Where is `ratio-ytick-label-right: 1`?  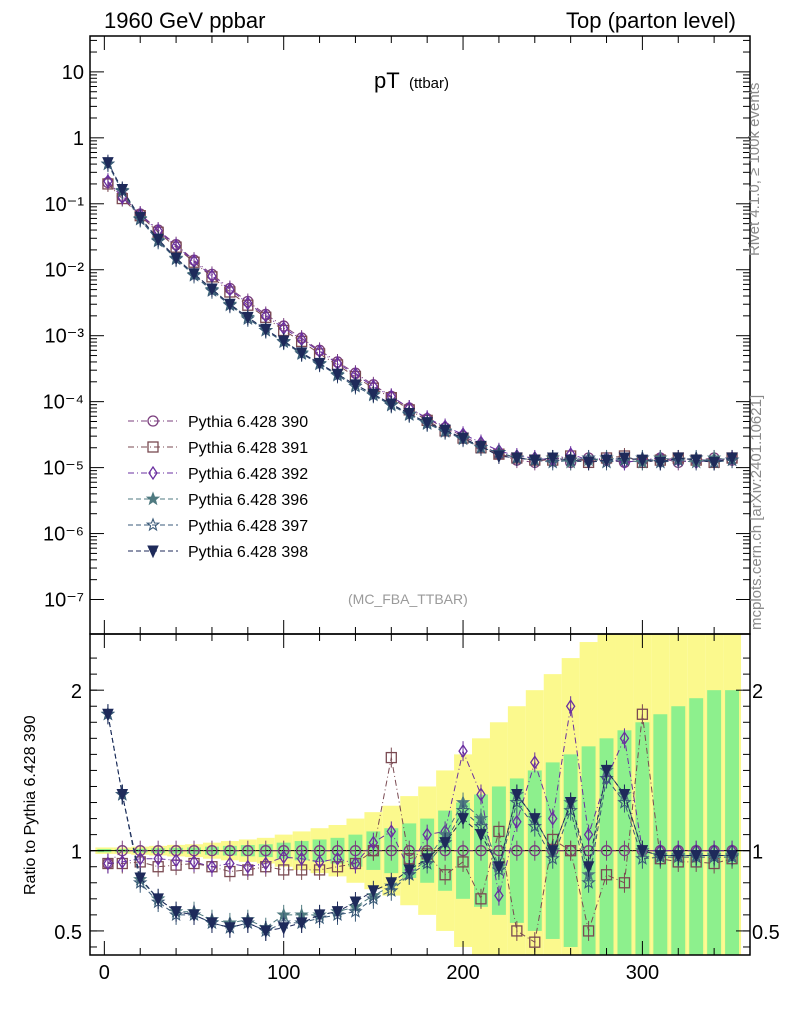 ratio-ytick-label-right: 1 is located at coordinates (757, 853).